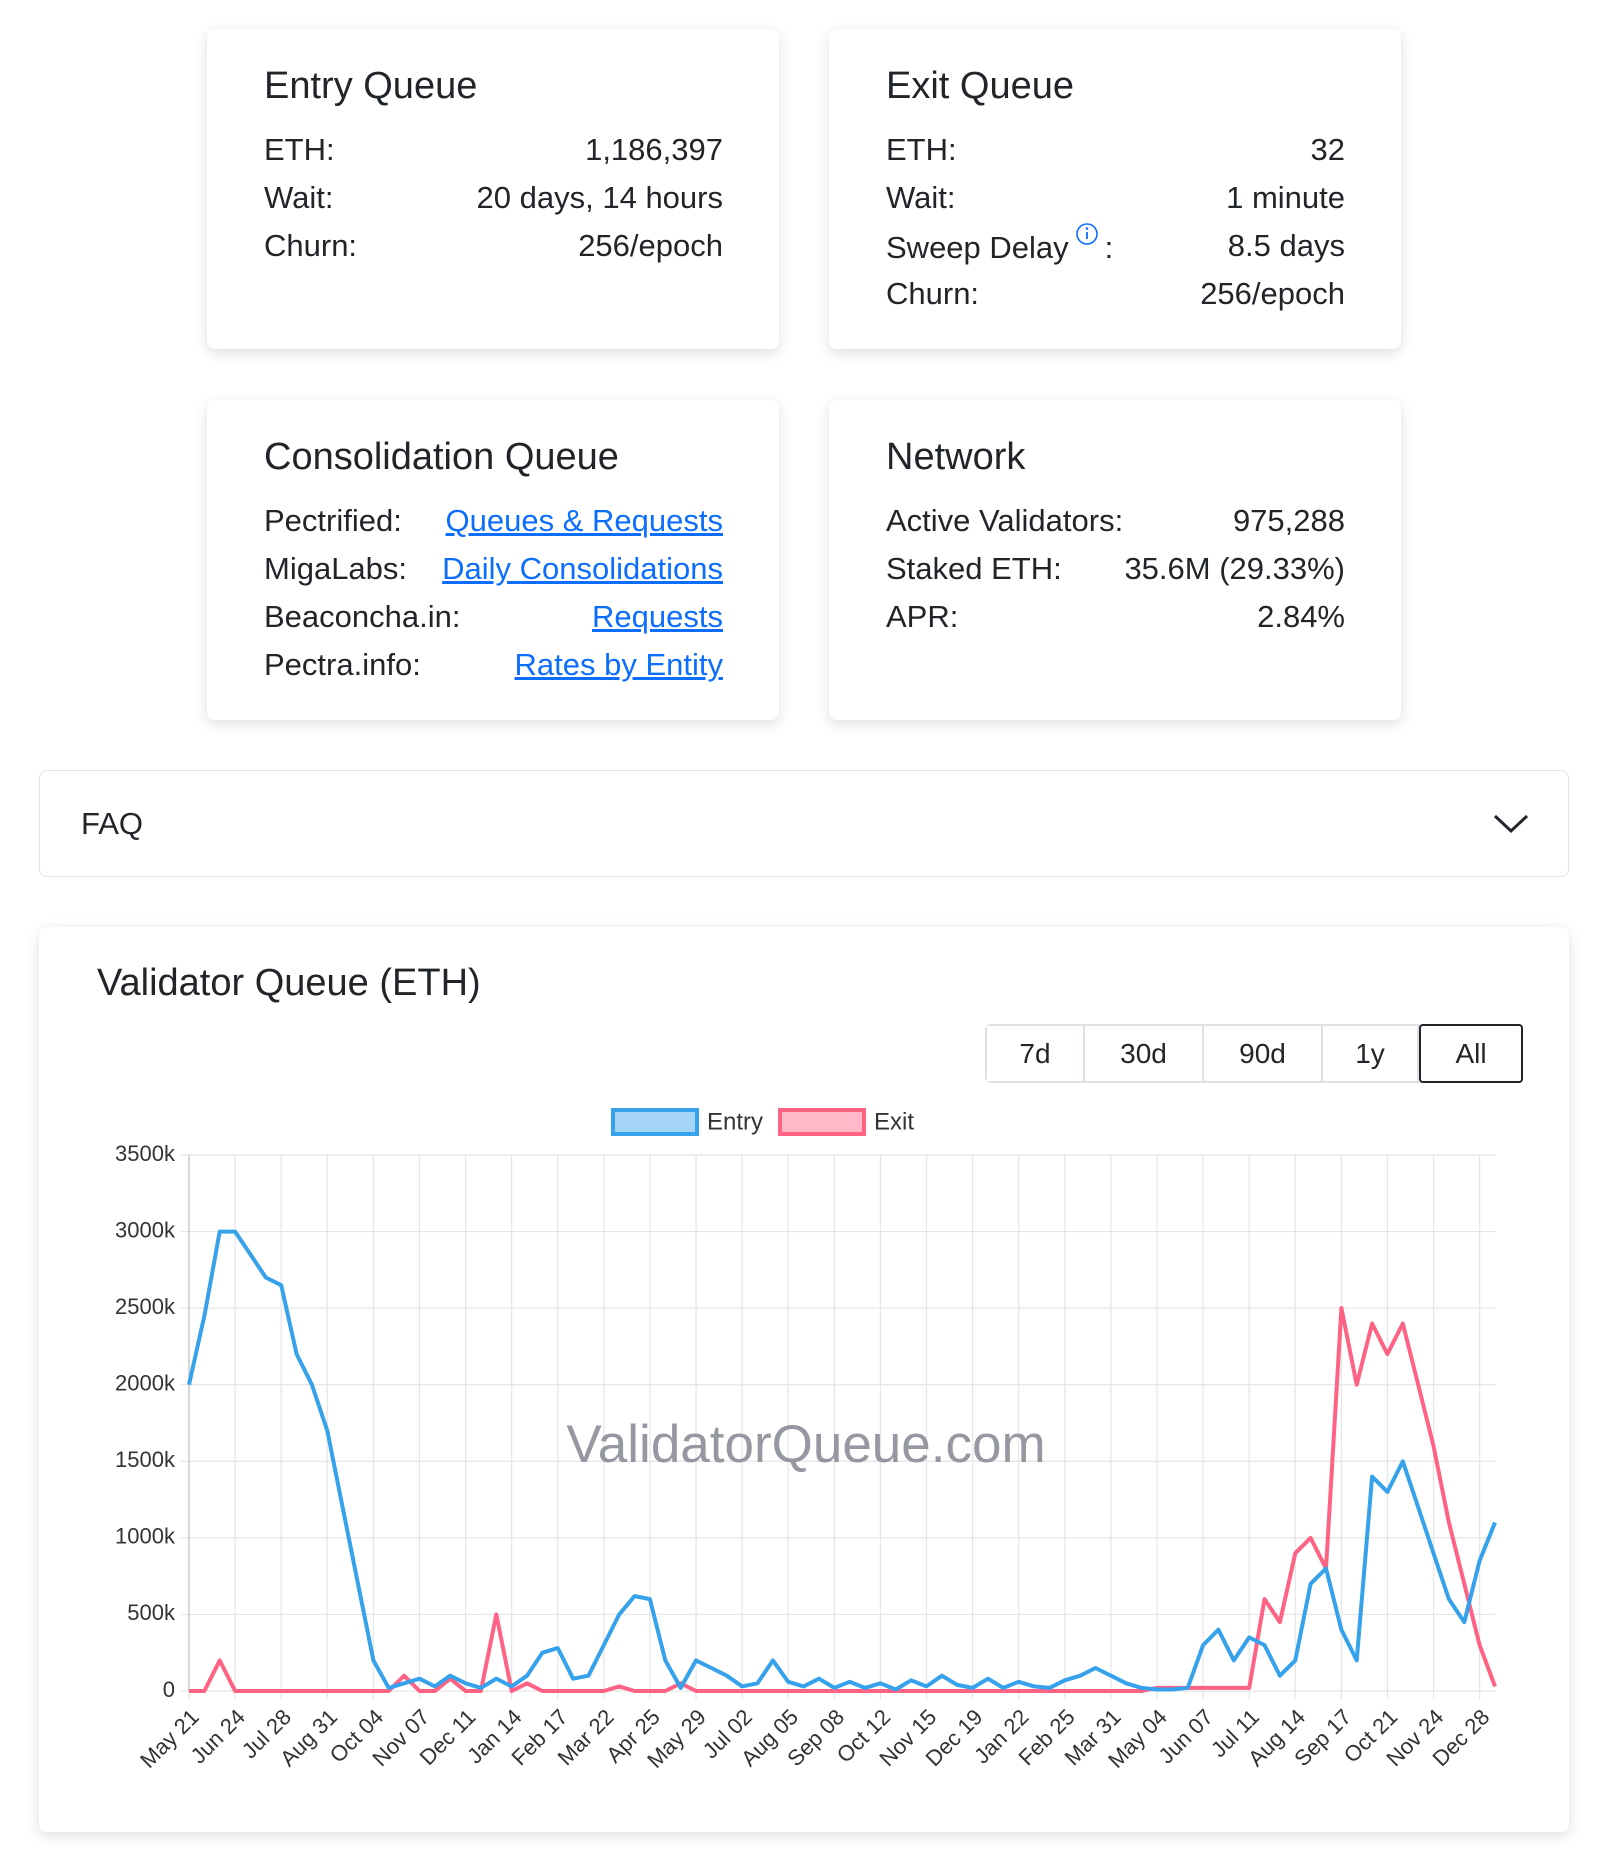  What do you see at coordinates (1286, 245) in the screenshot?
I see `row-value: 8.5 days` at bounding box center [1286, 245].